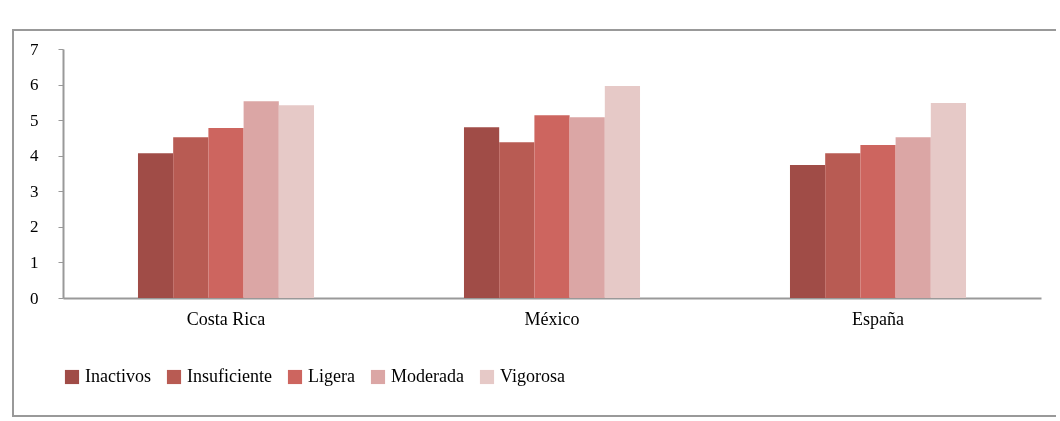 This screenshot has height=421, width=1060. What do you see at coordinates (34, 120) in the screenshot?
I see `y-tick-label: 5` at bounding box center [34, 120].